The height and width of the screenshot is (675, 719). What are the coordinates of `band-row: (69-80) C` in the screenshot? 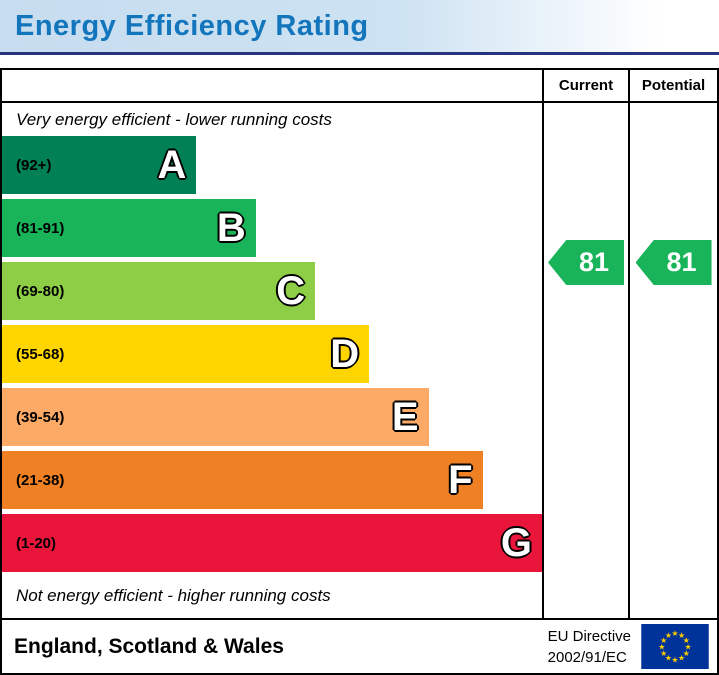 It's located at (272, 291).